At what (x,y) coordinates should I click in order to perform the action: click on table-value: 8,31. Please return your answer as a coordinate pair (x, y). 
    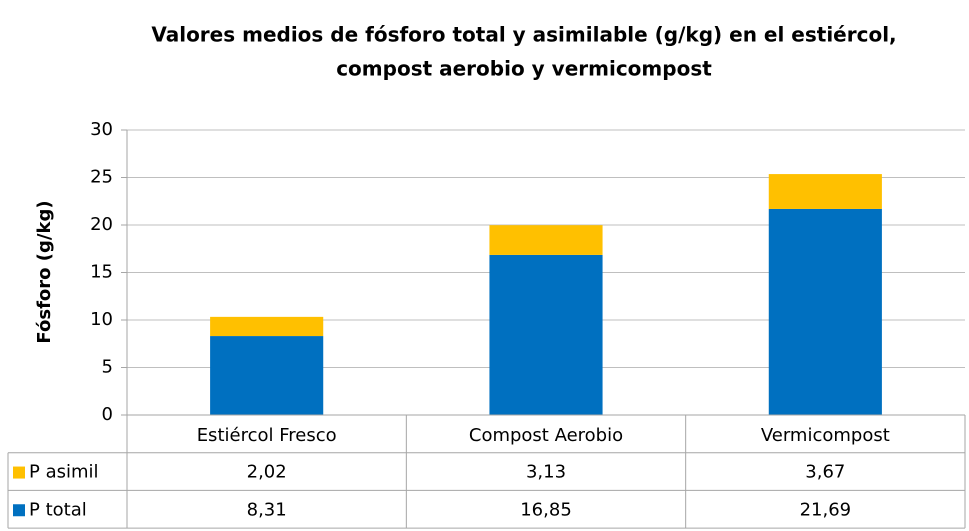
    Looking at the image, I should click on (267, 509).